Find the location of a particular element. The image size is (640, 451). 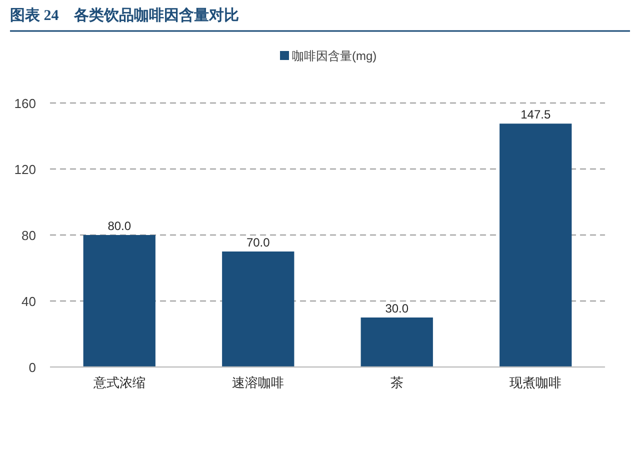

chart-title: 图表 24 各类饮品咖啡因含量对比 is located at coordinates (124, 15).